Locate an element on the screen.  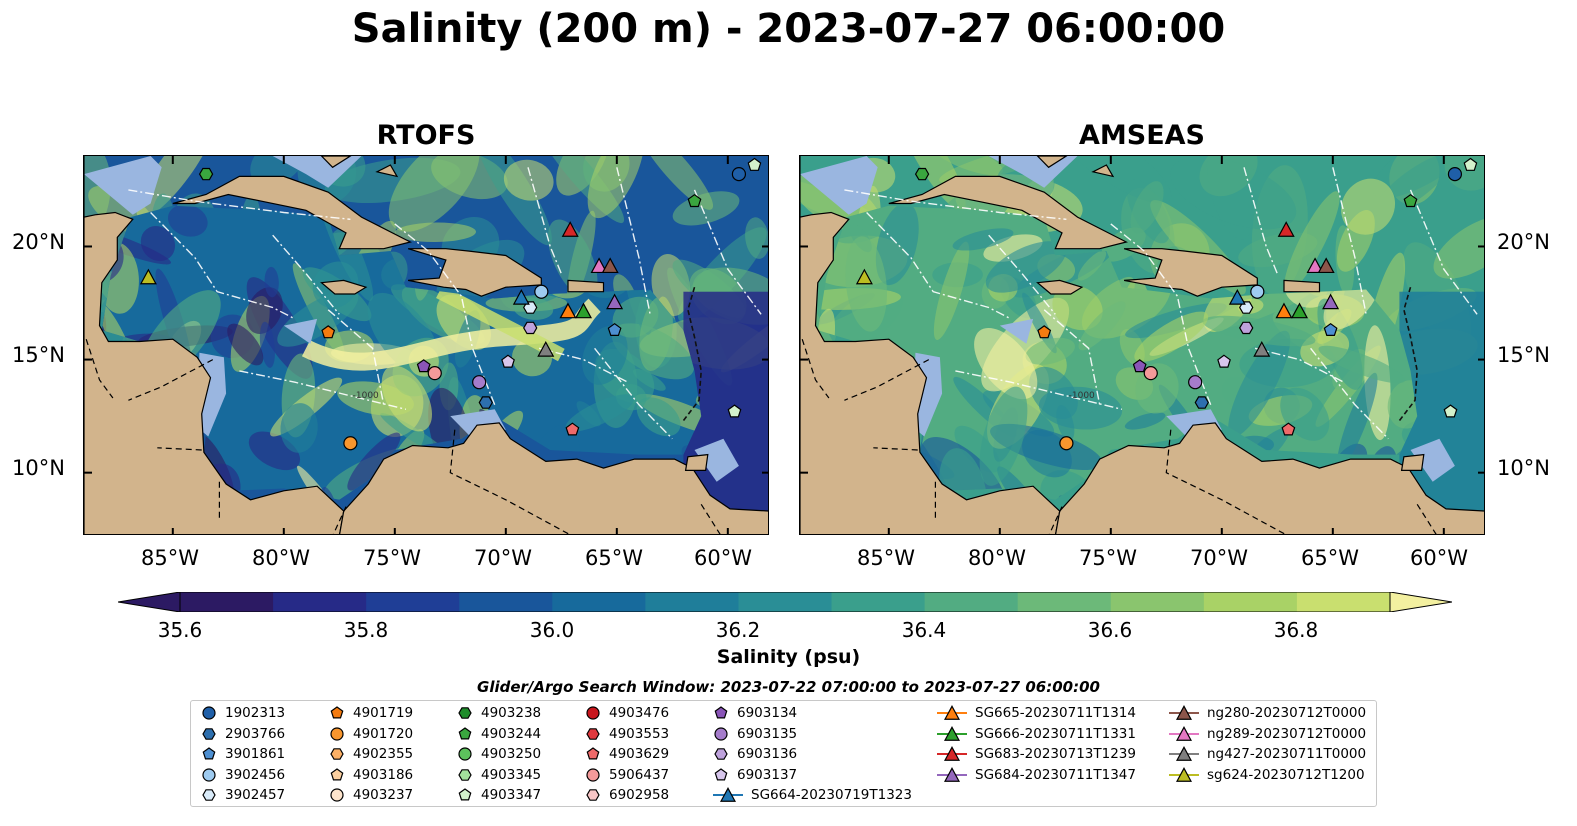
legend-label: SG684-20230711T1347 is located at coordinates (1055, 774).